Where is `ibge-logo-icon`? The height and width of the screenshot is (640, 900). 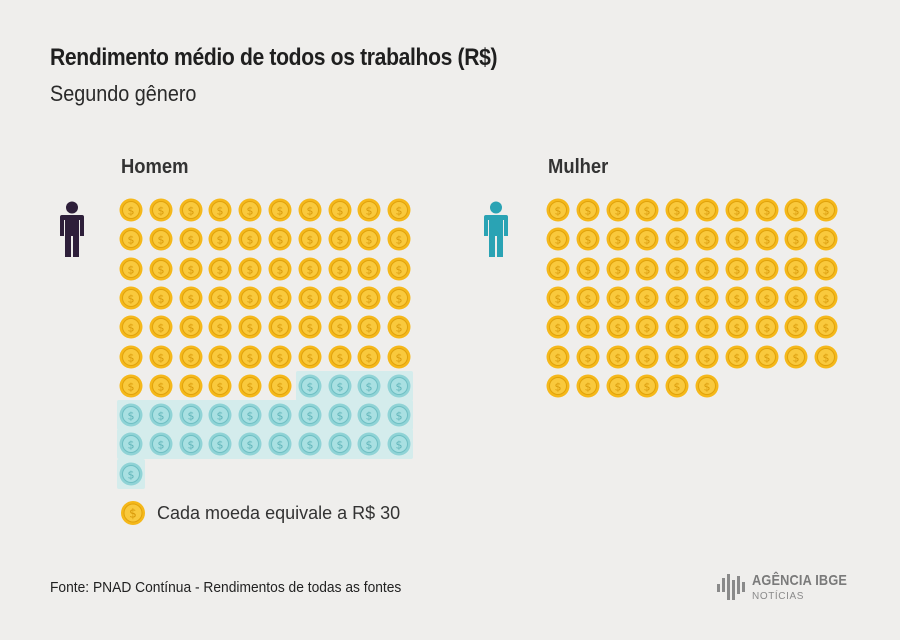
ibge-logo-icon is located at coordinates (731, 587).